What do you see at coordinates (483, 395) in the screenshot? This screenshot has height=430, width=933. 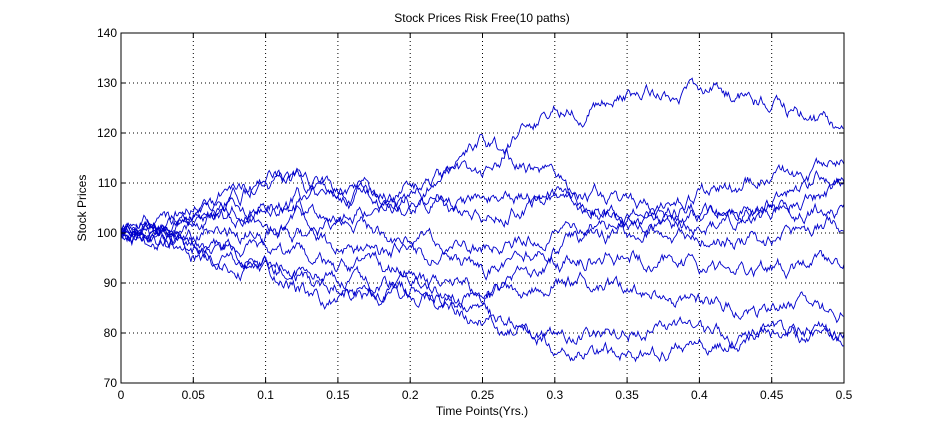 I see `x-tick-label: 0.25` at bounding box center [483, 395].